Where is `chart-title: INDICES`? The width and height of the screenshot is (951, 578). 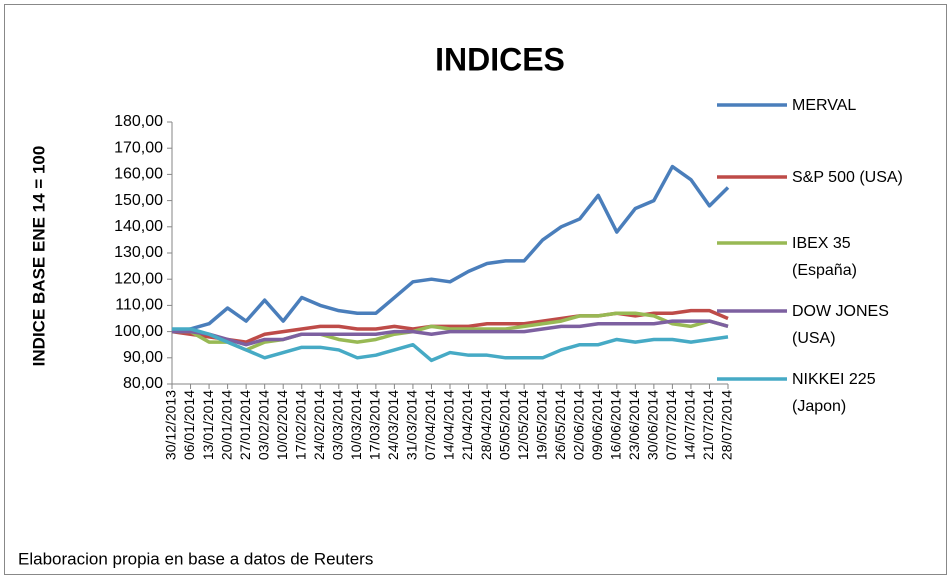
chart-title: INDICES is located at coordinates (500, 59).